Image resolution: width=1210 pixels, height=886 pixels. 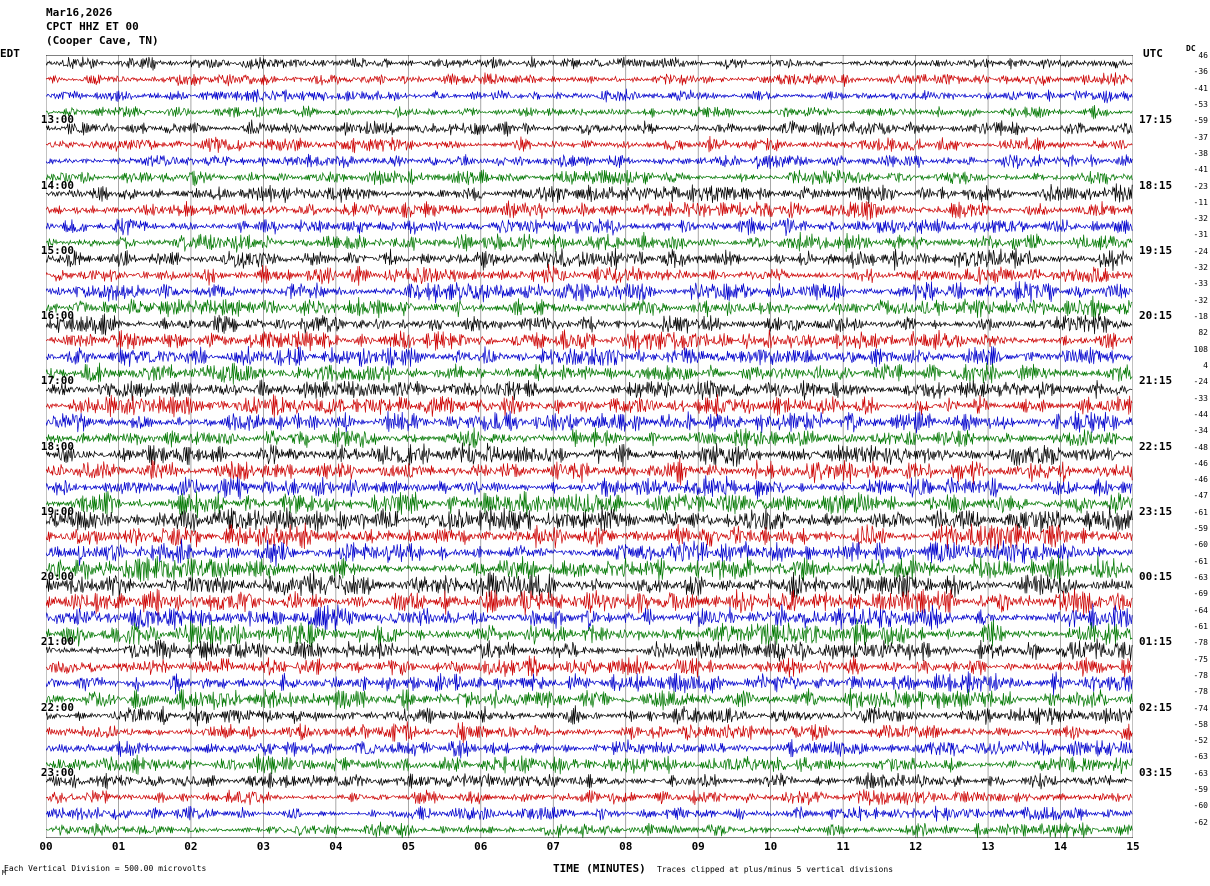 I want to click on dc-value: -46, so click(x=1200, y=463).